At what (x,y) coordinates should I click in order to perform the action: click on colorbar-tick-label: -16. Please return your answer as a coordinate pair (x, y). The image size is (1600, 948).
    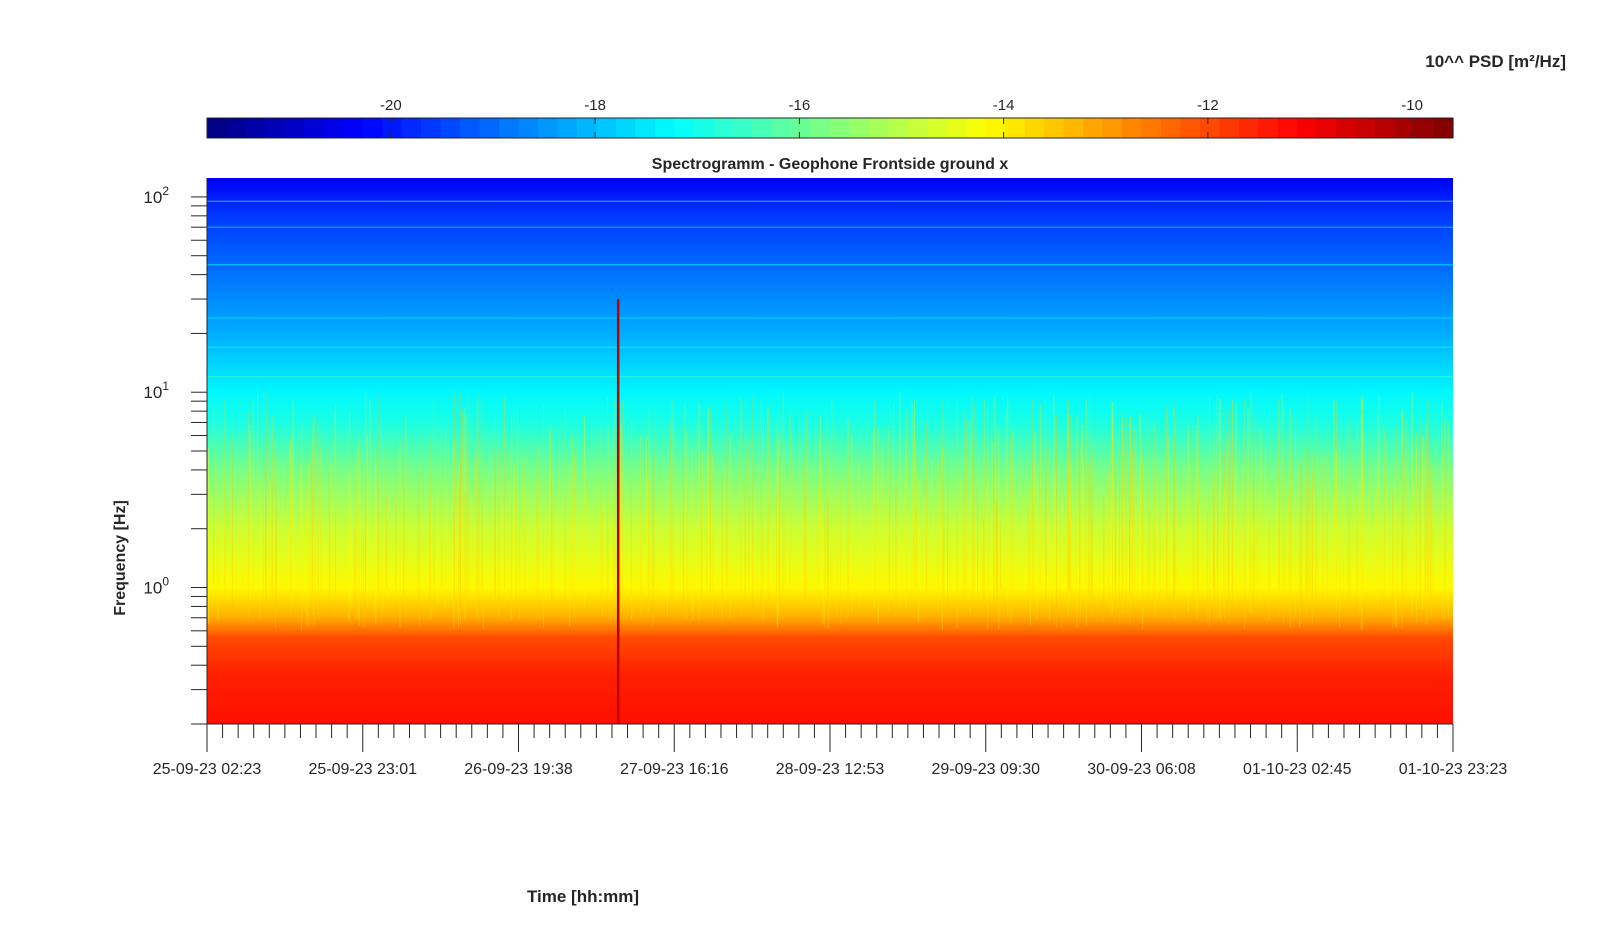
    Looking at the image, I should click on (800, 105).